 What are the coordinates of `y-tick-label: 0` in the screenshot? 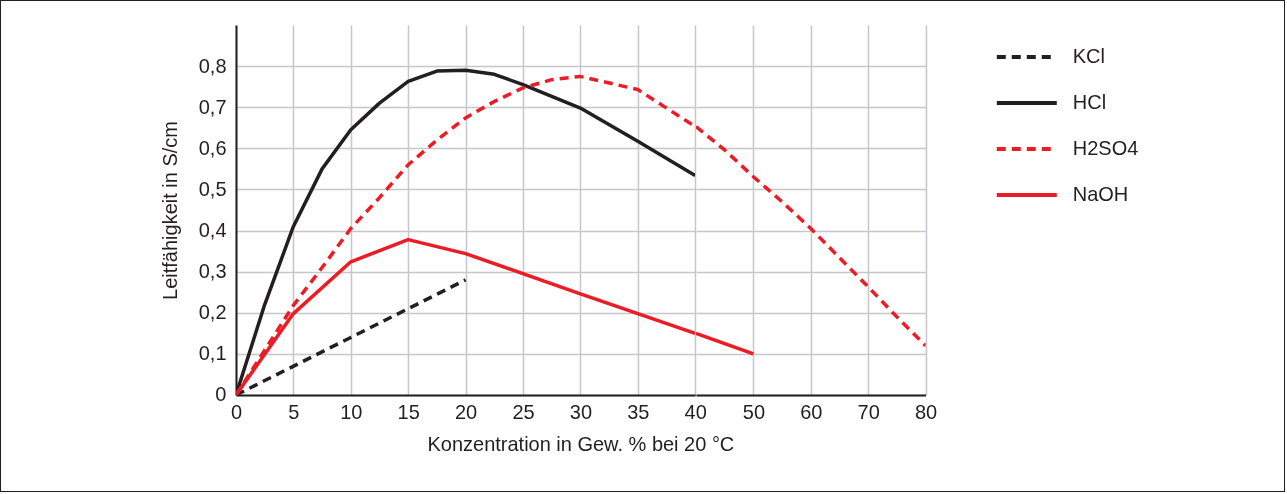 It's located at (221, 394).